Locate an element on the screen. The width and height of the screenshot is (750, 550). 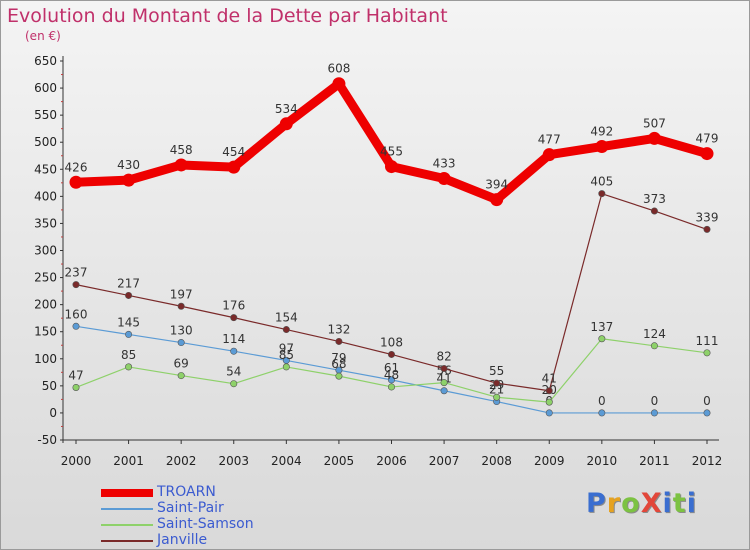
data-label-troarn-2003: 454 is located at coordinates (233, 152).